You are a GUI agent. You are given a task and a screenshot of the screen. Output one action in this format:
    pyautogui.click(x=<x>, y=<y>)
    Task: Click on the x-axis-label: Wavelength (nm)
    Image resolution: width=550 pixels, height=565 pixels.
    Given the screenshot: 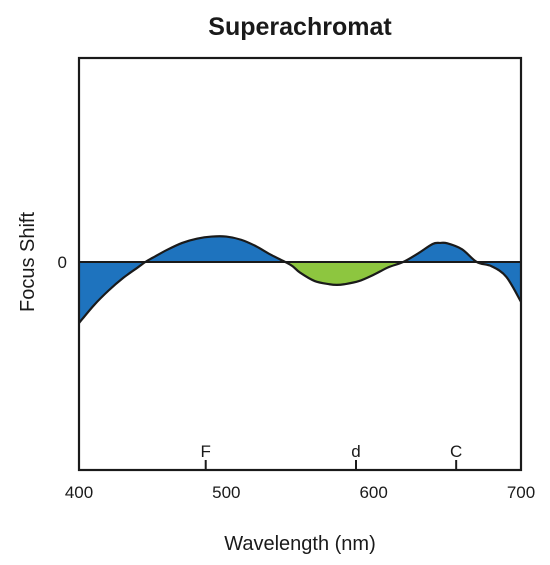 What is the action you would take?
    pyautogui.click(x=300, y=544)
    